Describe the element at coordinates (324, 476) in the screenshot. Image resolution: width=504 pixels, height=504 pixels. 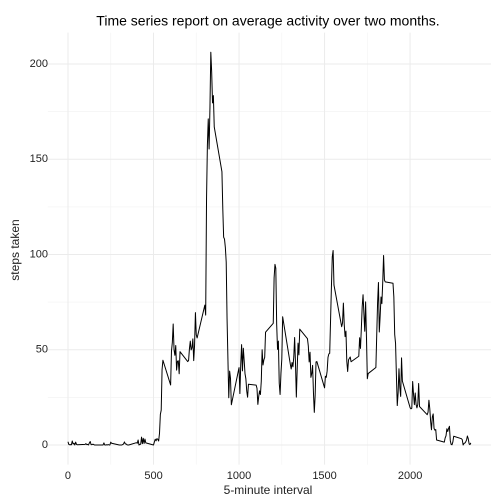
I see `x-tick-label: 1500` at that location.